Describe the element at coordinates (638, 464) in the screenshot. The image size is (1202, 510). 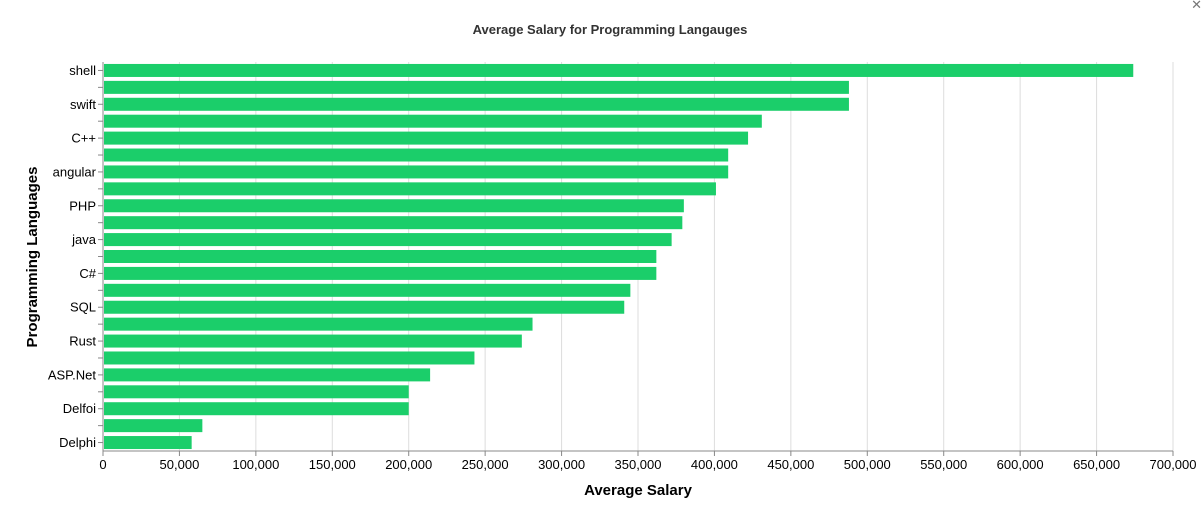
I see `x-tick-label: 350,000` at that location.